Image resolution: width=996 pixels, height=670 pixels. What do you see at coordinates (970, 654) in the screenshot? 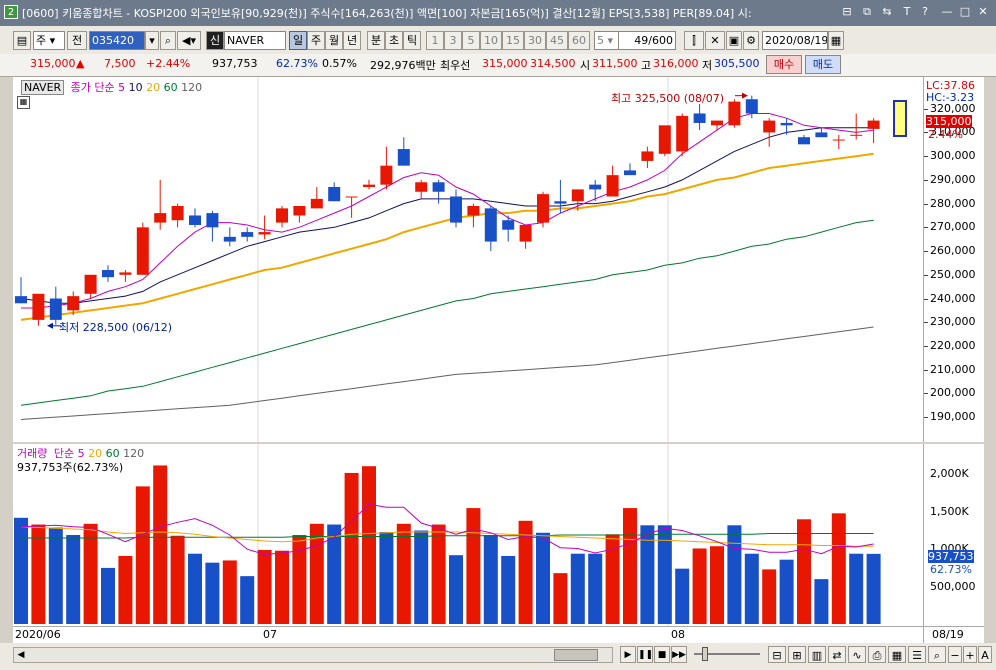
I see `plus-icon: +` at bounding box center [970, 654].